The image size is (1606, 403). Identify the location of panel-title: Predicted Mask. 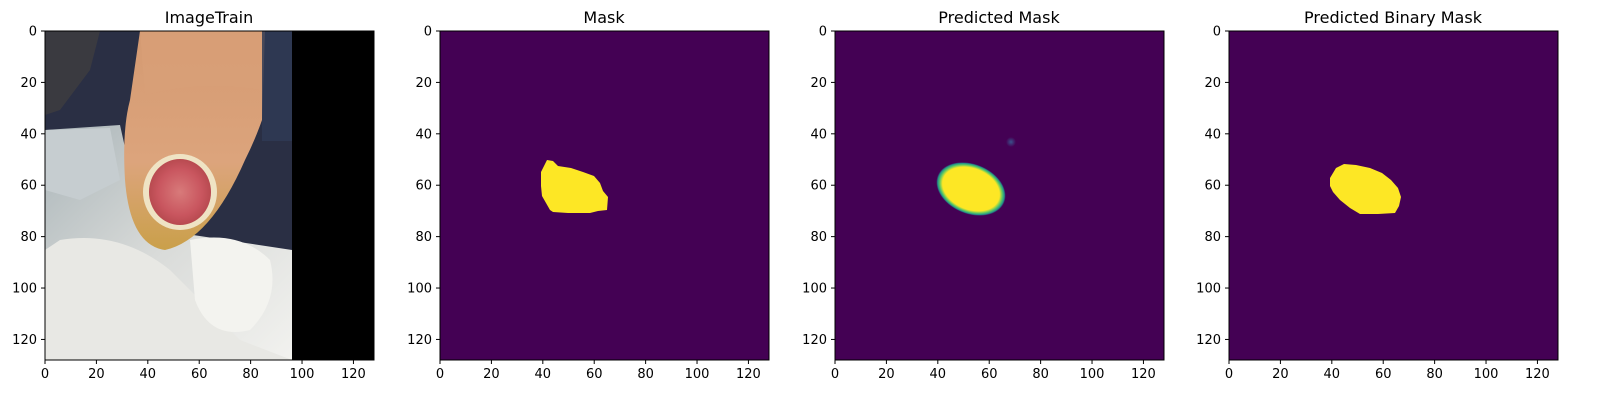
(999, 17).